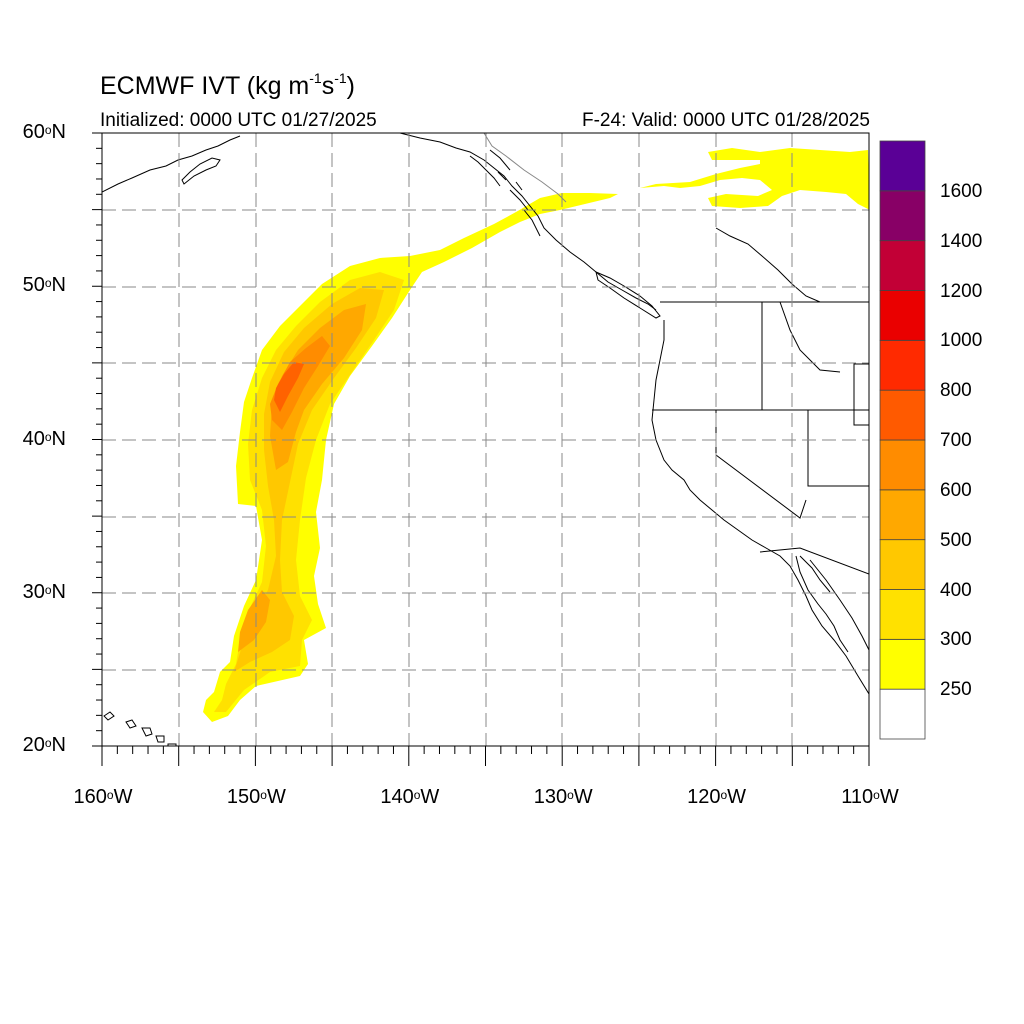 This screenshot has height=1024, width=1024. I want to click on colorbar-label: 1000, so click(961, 341).